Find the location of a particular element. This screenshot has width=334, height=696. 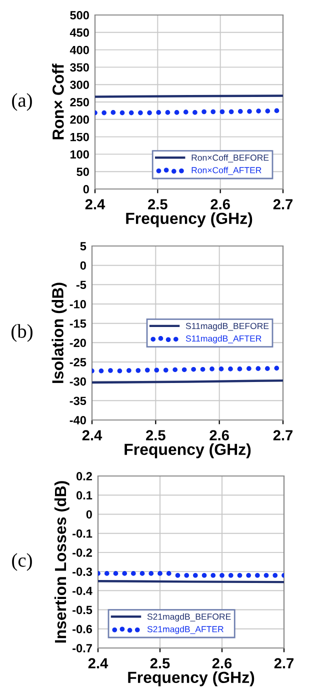

text: (b) is located at coordinates (22, 333).